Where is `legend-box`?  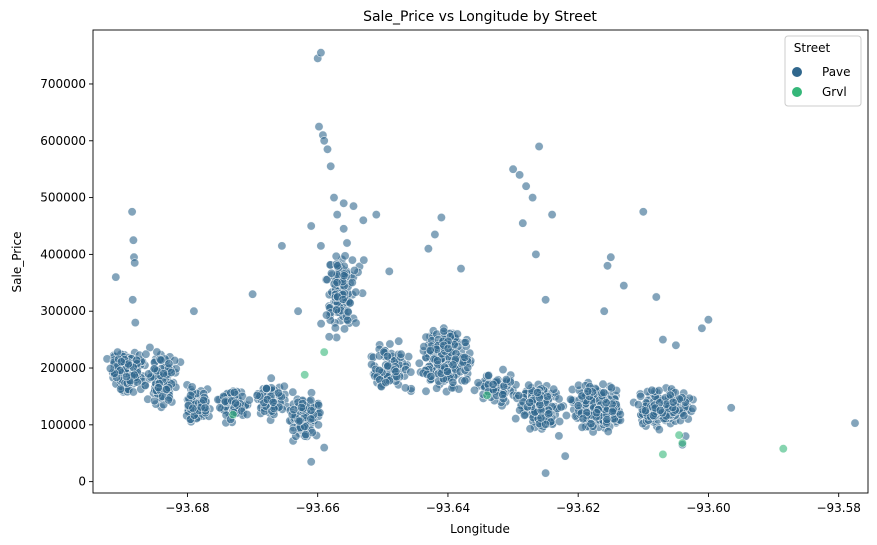 legend-box is located at coordinates (823, 71).